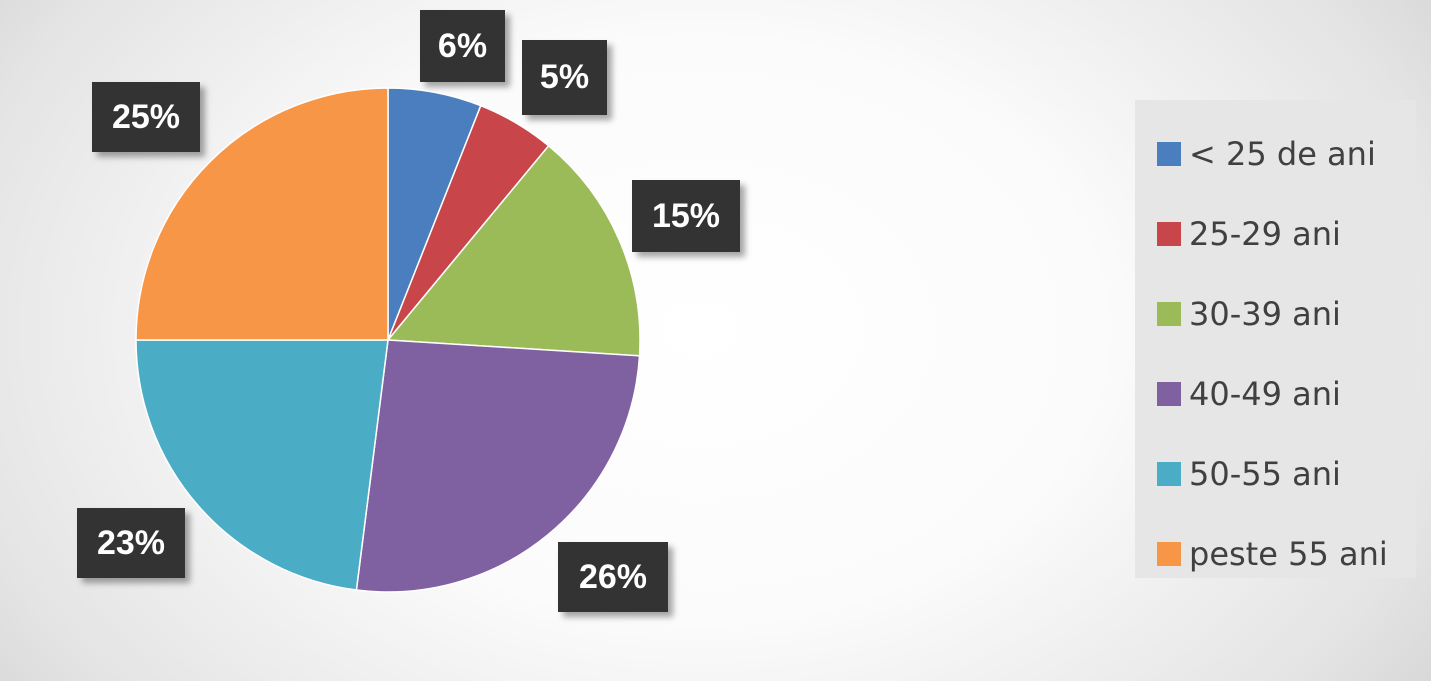  What do you see at coordinates (1265, 234) in the screenshot?
I see `legend-label: 25-29 ani` at bounding box center [1265, 234].